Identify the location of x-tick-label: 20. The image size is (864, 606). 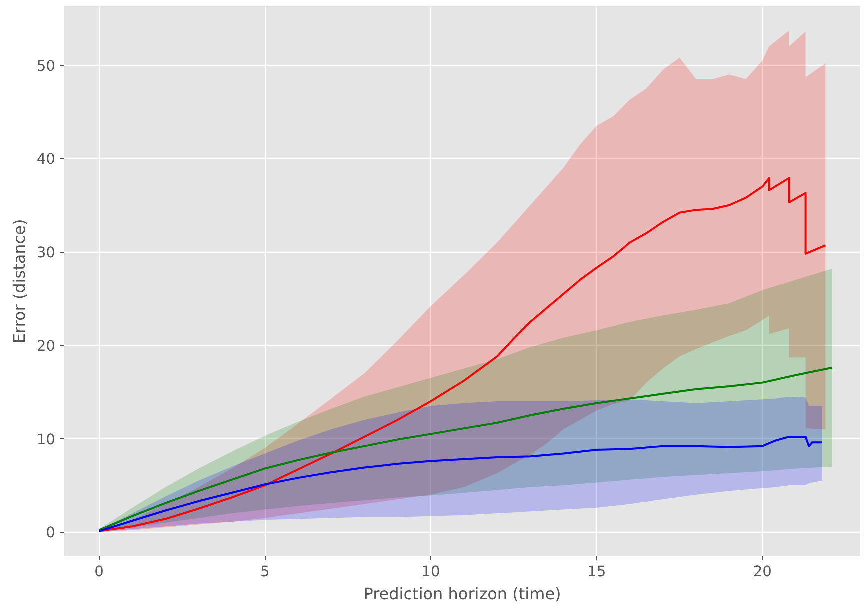
(762, 572).